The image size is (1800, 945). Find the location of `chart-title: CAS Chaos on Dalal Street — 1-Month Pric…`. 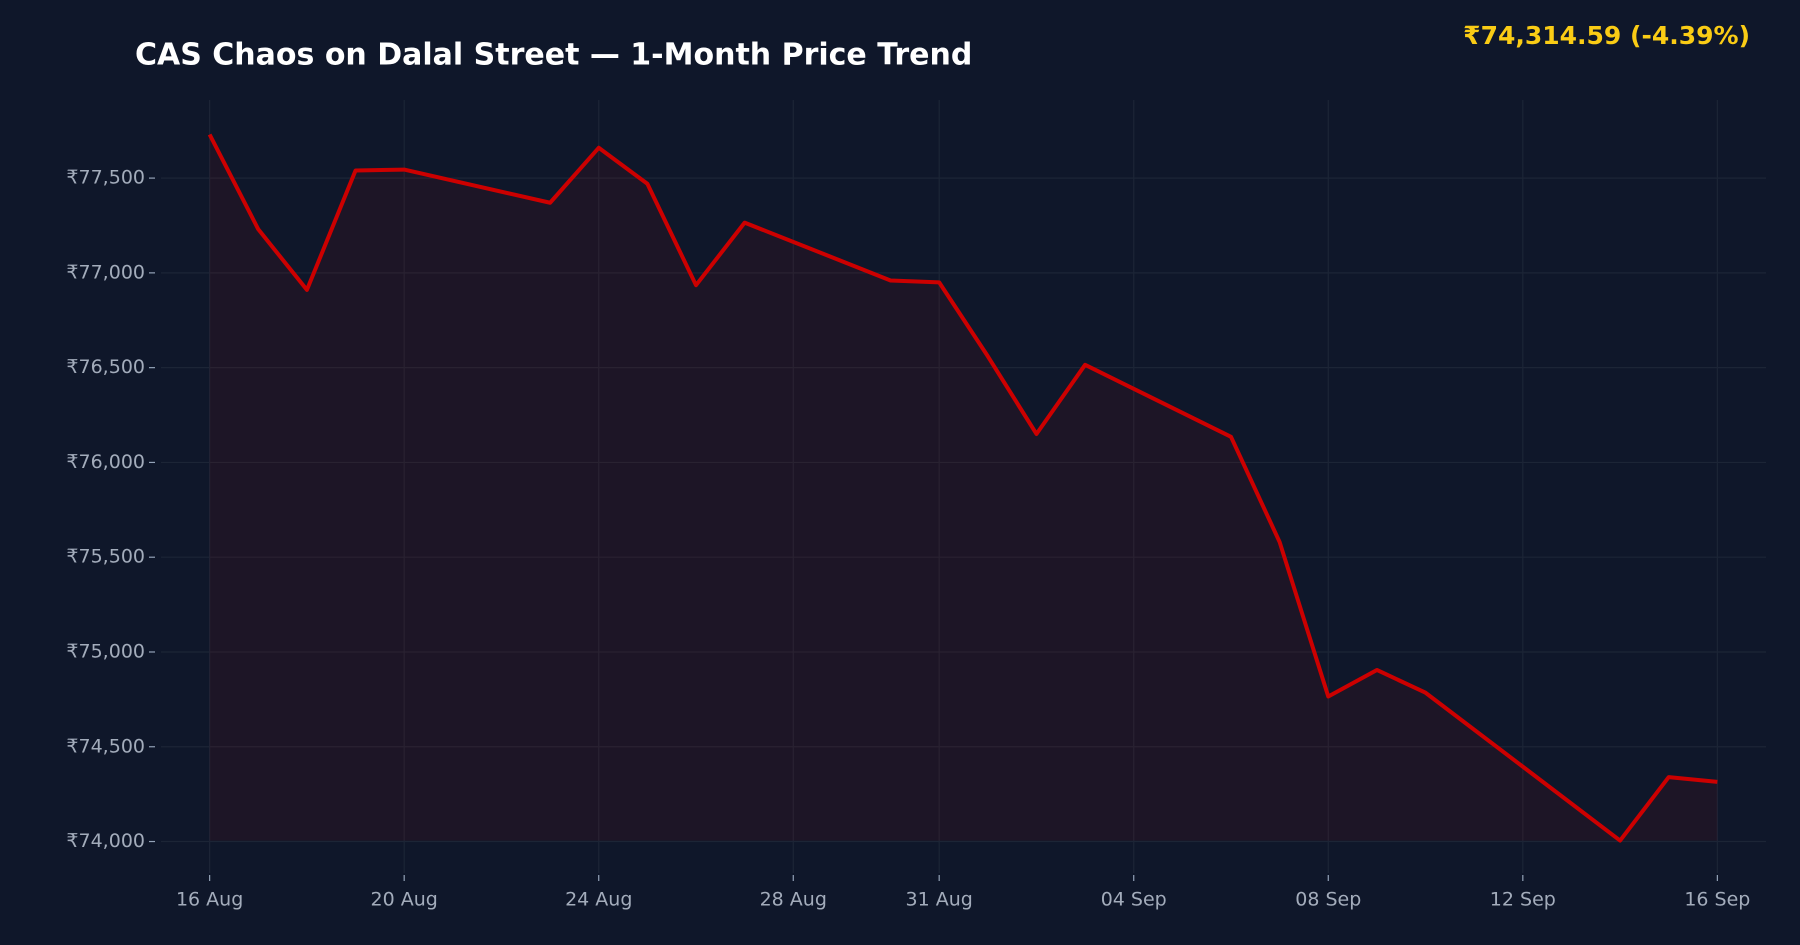

chart-title: CAS Chaos on Dalal Street — 1-Month Pric… is located at coordinates (553, 55).